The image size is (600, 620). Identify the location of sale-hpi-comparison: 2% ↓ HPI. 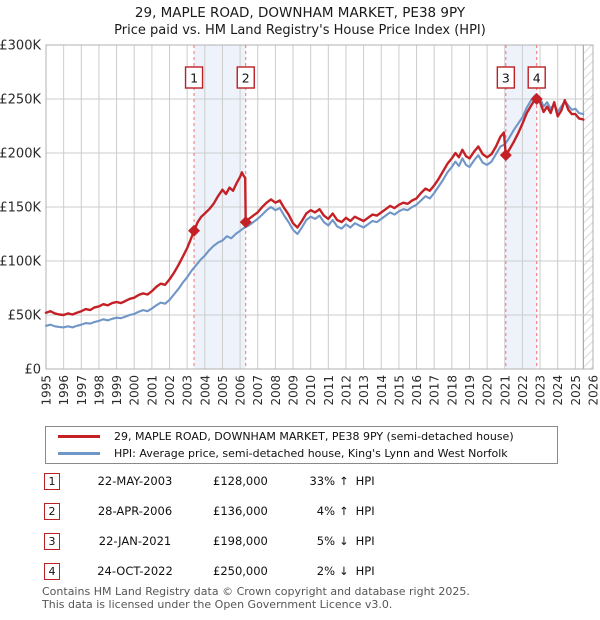
(355, 571).